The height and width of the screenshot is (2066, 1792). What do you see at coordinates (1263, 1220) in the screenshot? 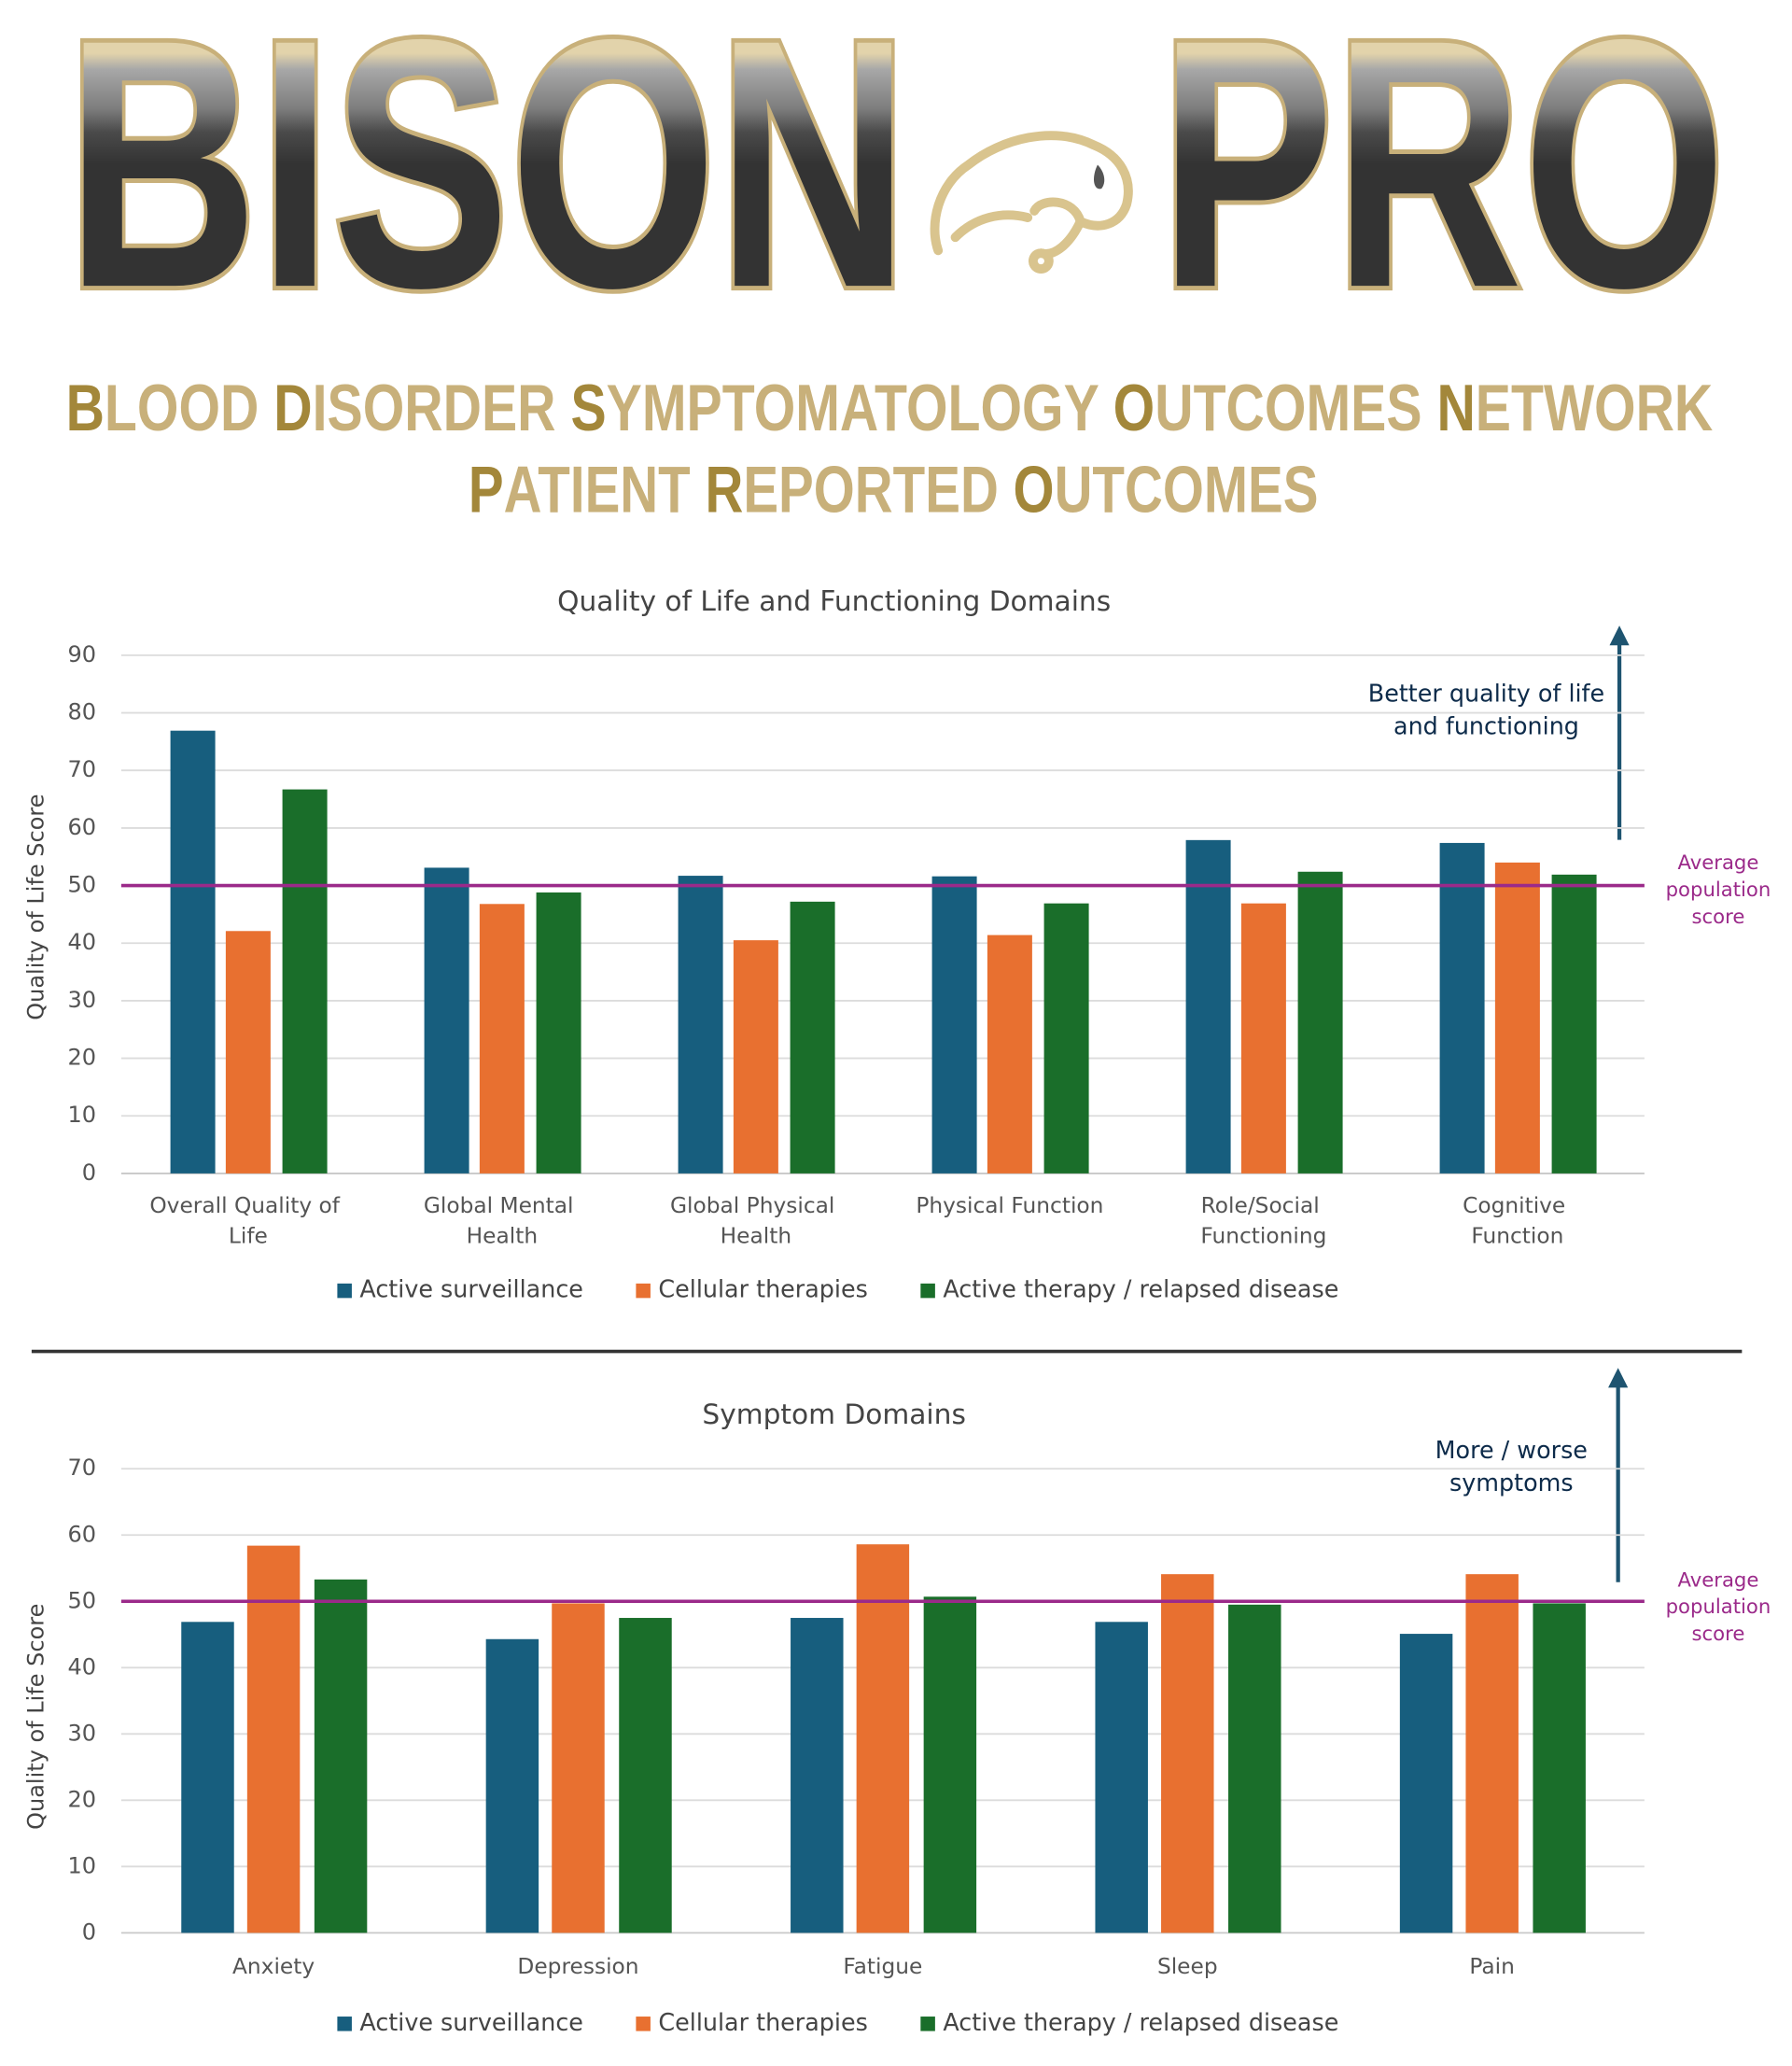
I see `x-tick-label: Role/Social Functioning` at bounding box center [1263, 1220].